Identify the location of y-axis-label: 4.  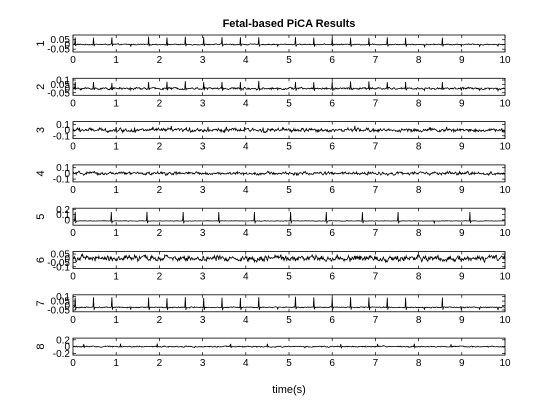
(41, 173).